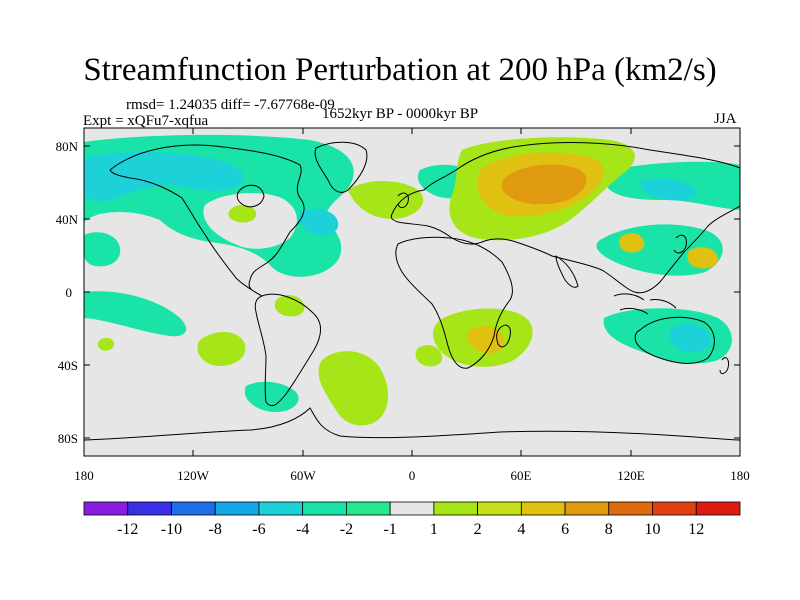 Image resolution: width=800 pixels, height=600 pixels. I want to click on colorbar, so click(412, 508).